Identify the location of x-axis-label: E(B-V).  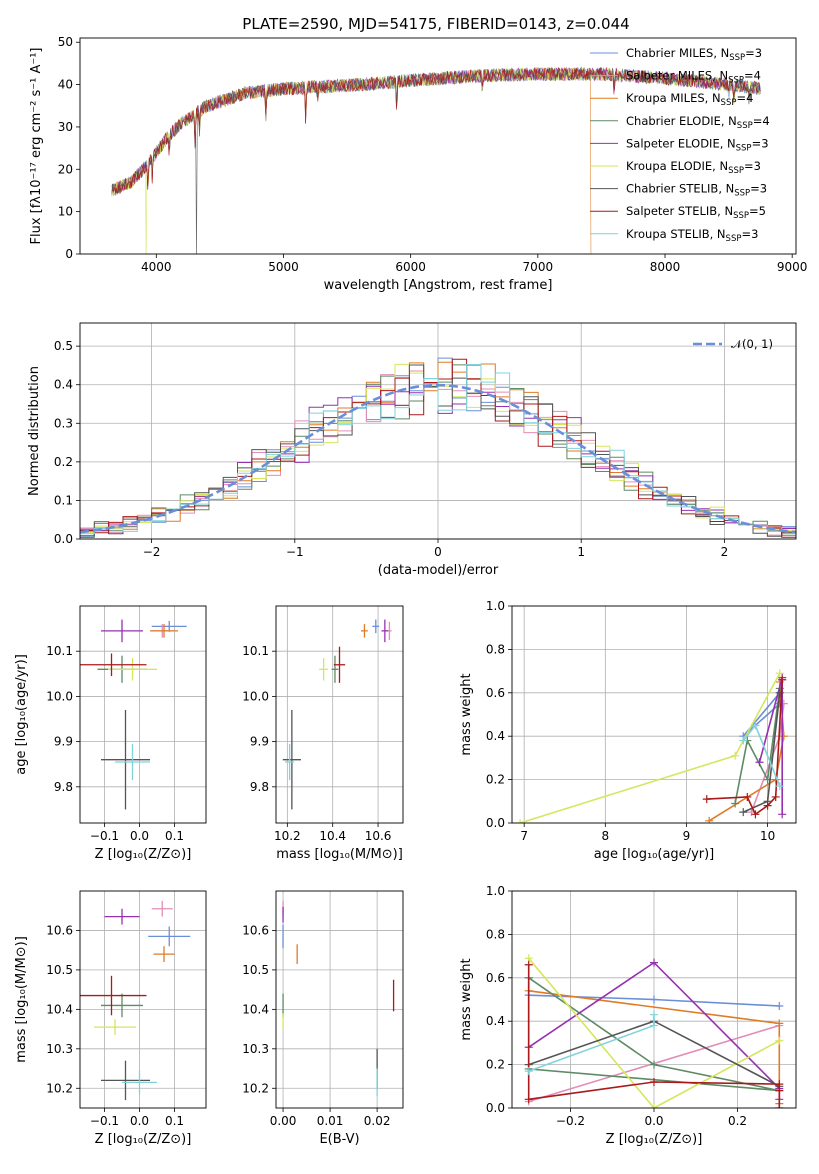
(339, 1139).